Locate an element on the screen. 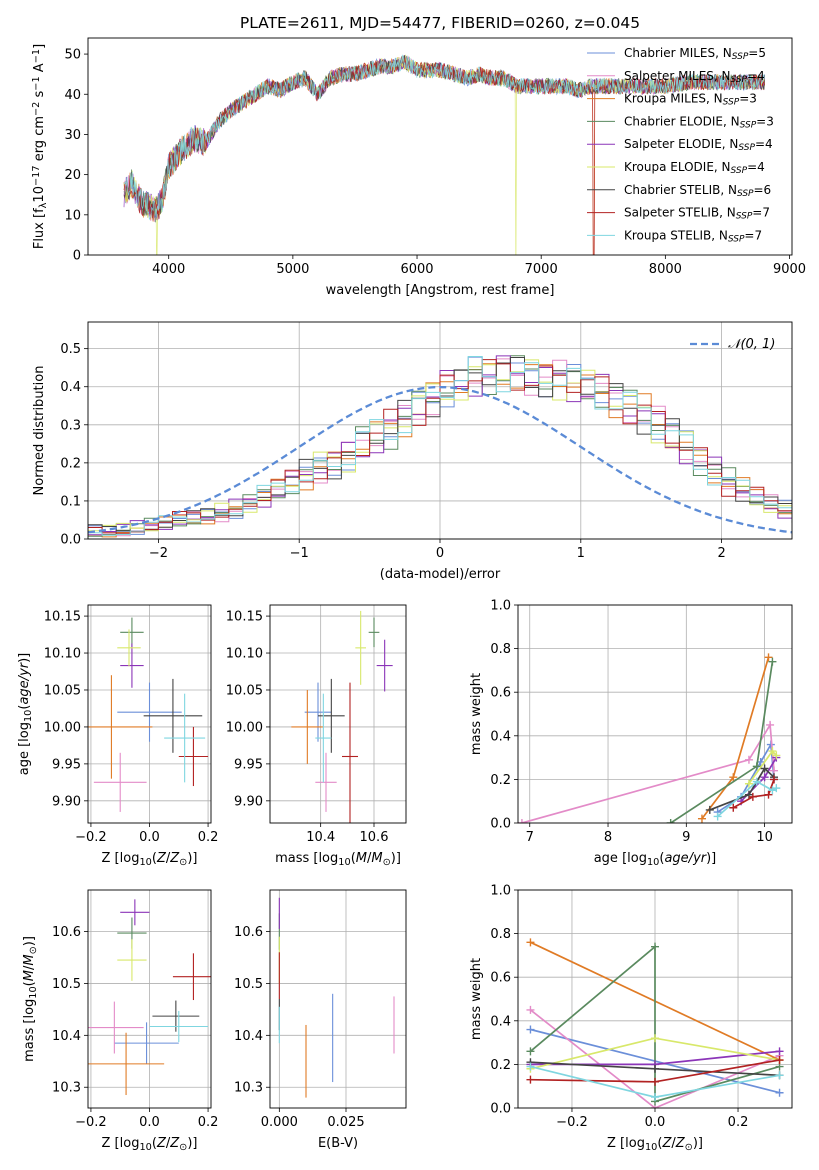 The image size is (819, 1170). x-tick-label: 7 is located at coordinates (530, 837).